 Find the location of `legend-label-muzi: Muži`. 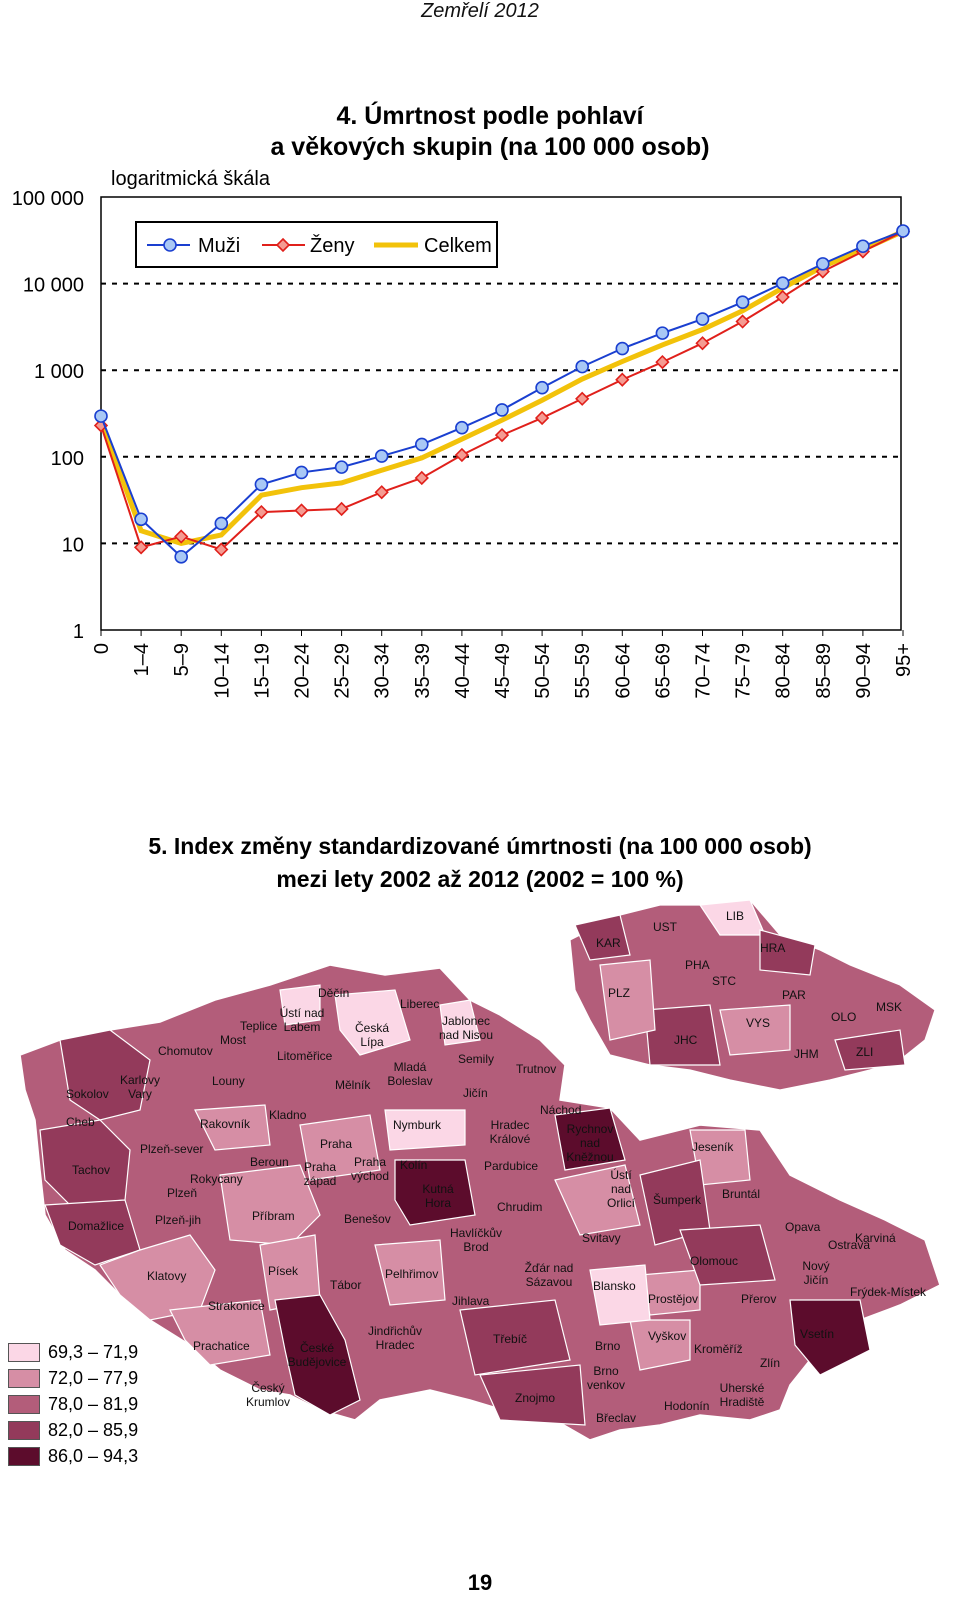

legend-label-muzi: Muži is located at coordinates (219, 246).